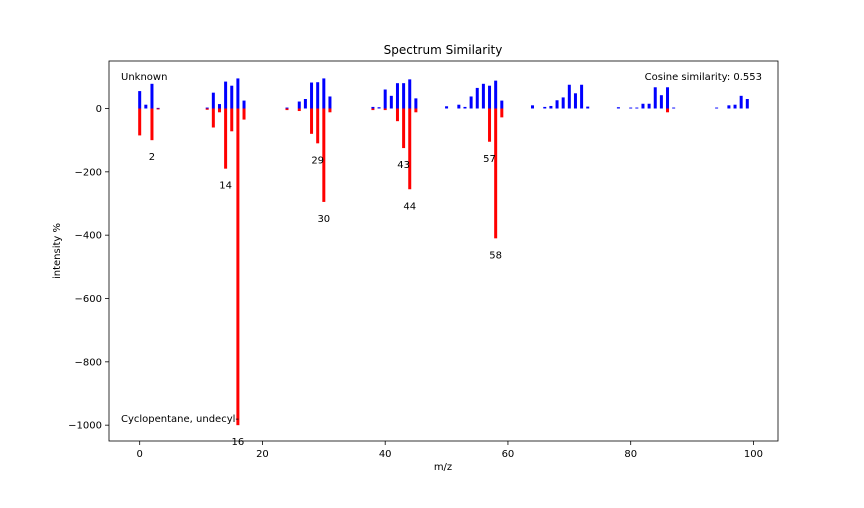 This screenshot has height=508, width=864. What do you see at coordinates (88, 172) in the screenshot?
I see `y-tick-label--200: −200` at bounding box center [88, 172].